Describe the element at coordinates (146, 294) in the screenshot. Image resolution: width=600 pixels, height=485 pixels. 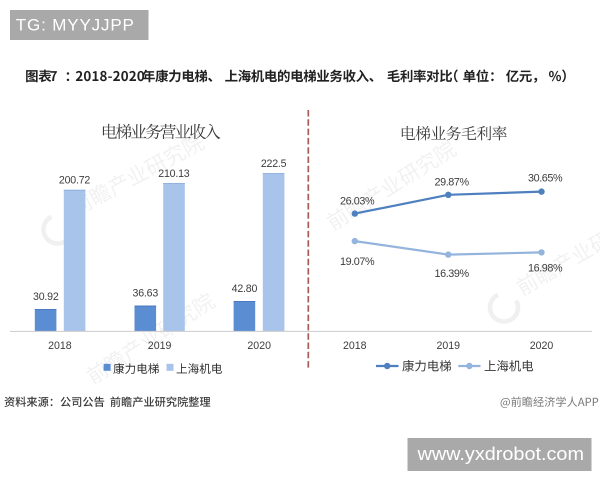
I see `svg-text: 36.63` at that location.